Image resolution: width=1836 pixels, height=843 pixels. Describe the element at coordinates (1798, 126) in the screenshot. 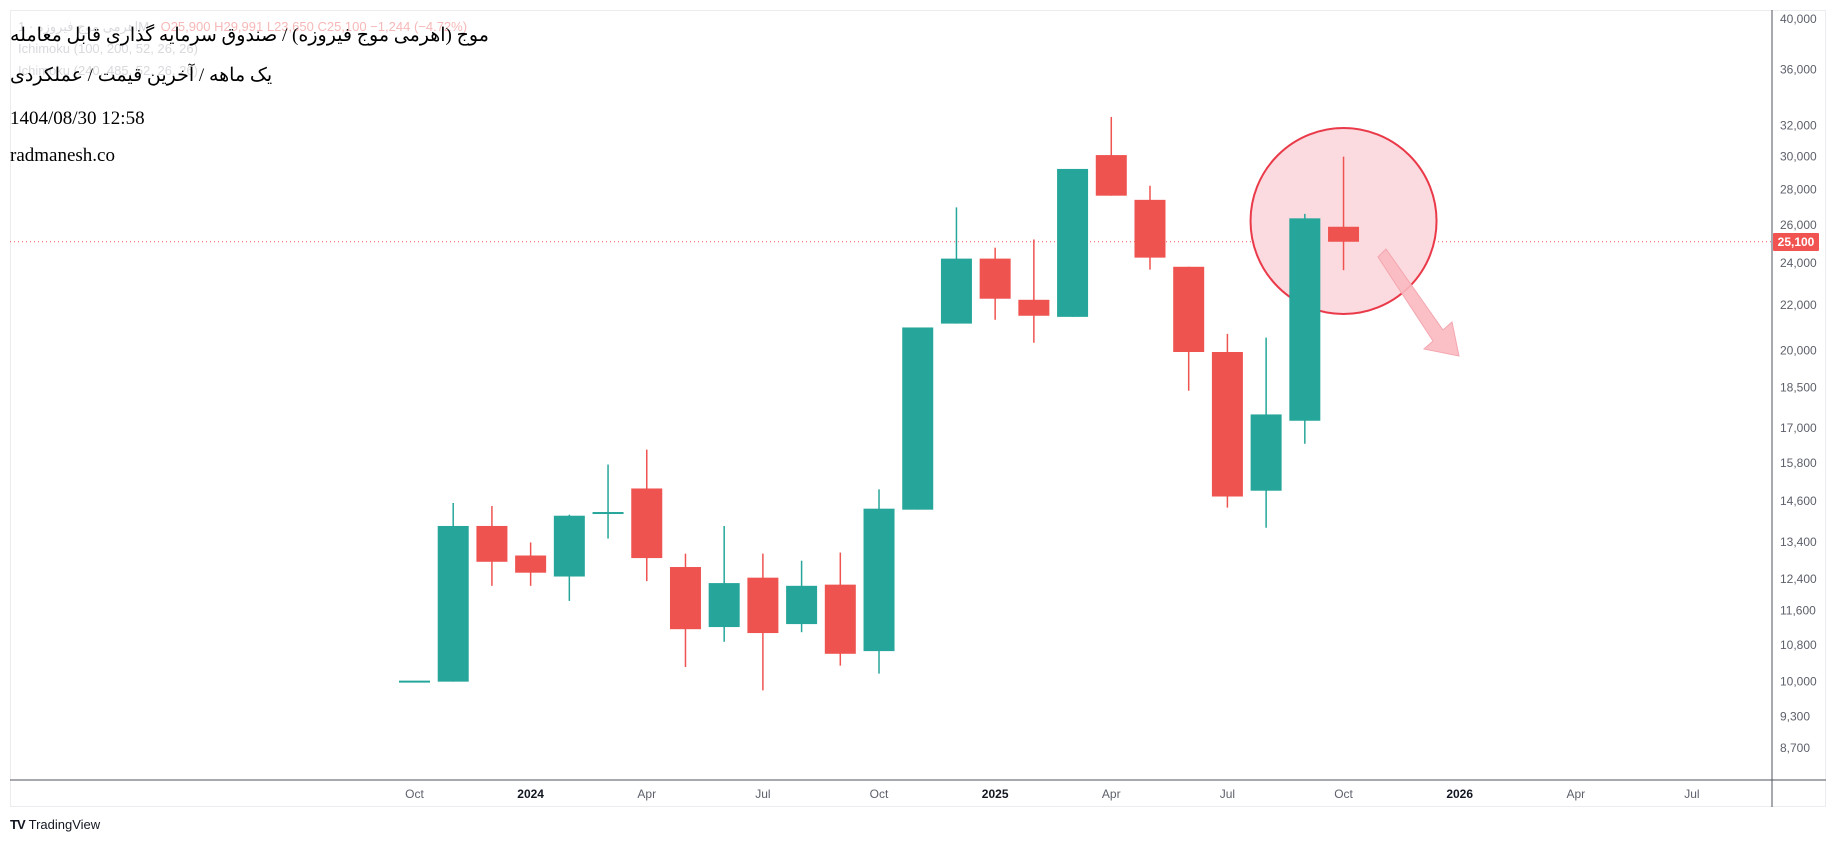

I see `price-tick-label: 32,000` at that location.